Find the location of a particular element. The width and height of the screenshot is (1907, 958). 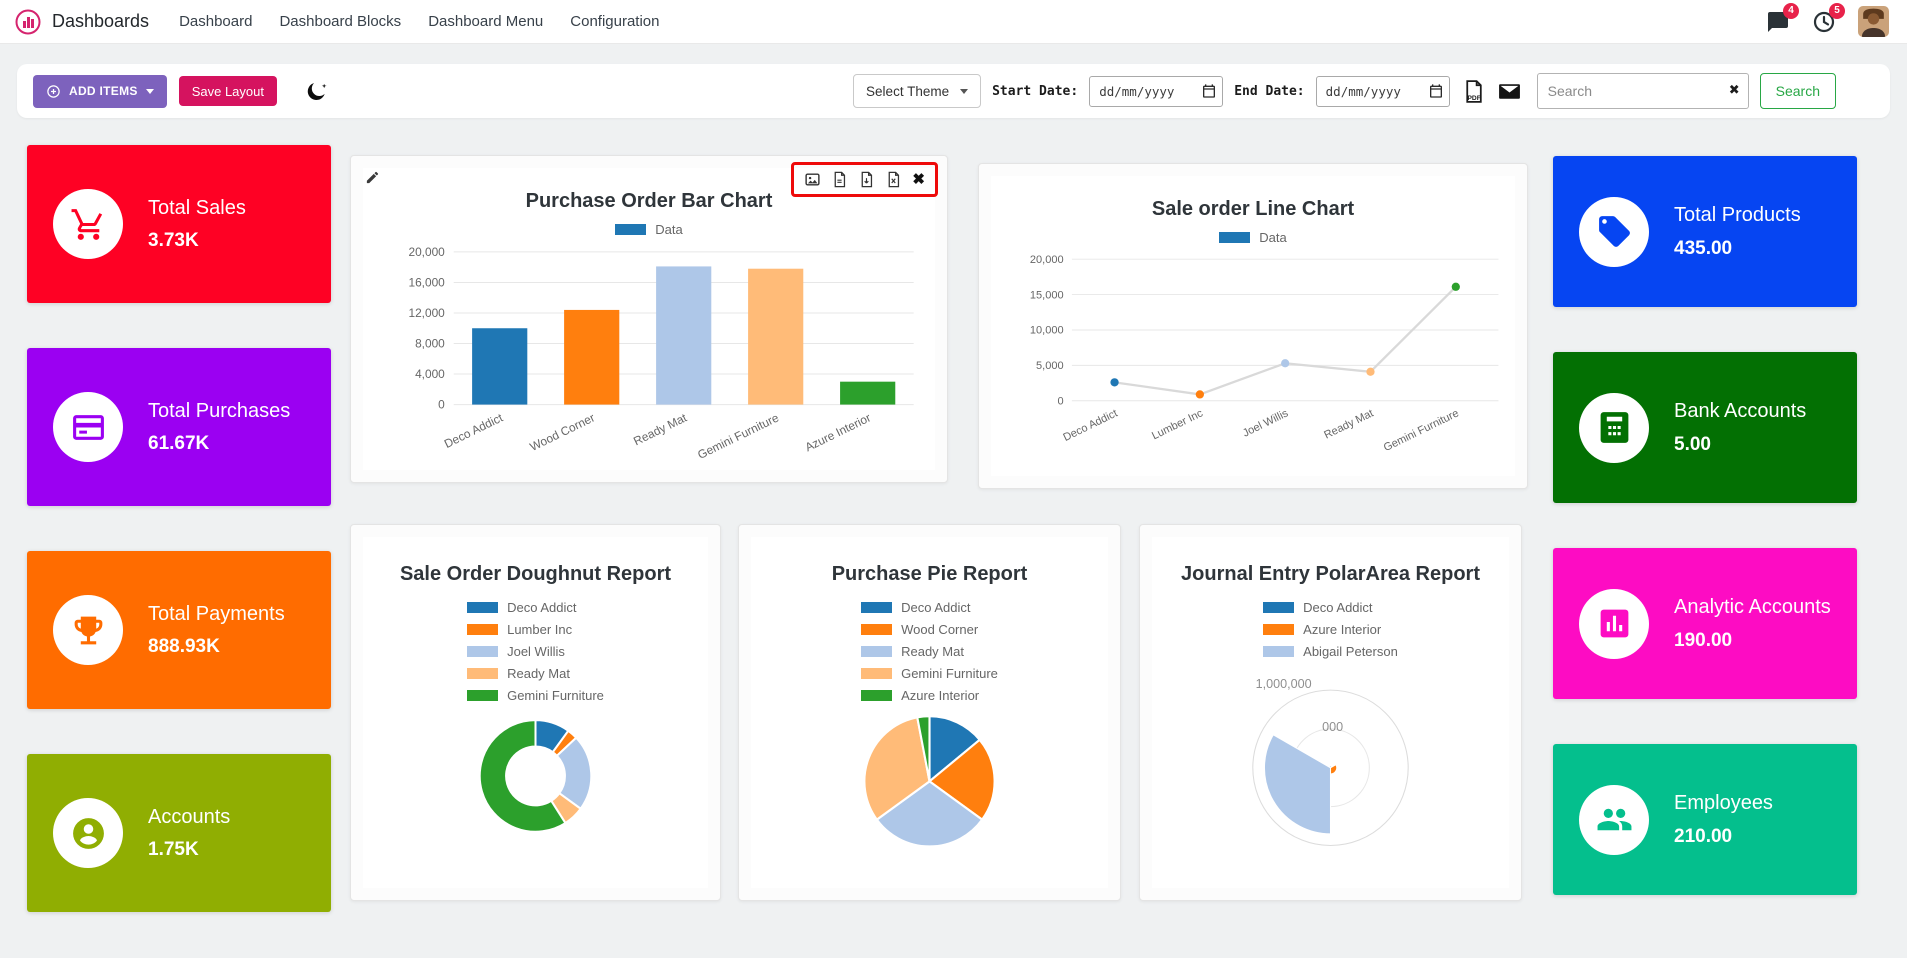

add-items-label: ADD ITEMS is located at coordinates (103, 91).